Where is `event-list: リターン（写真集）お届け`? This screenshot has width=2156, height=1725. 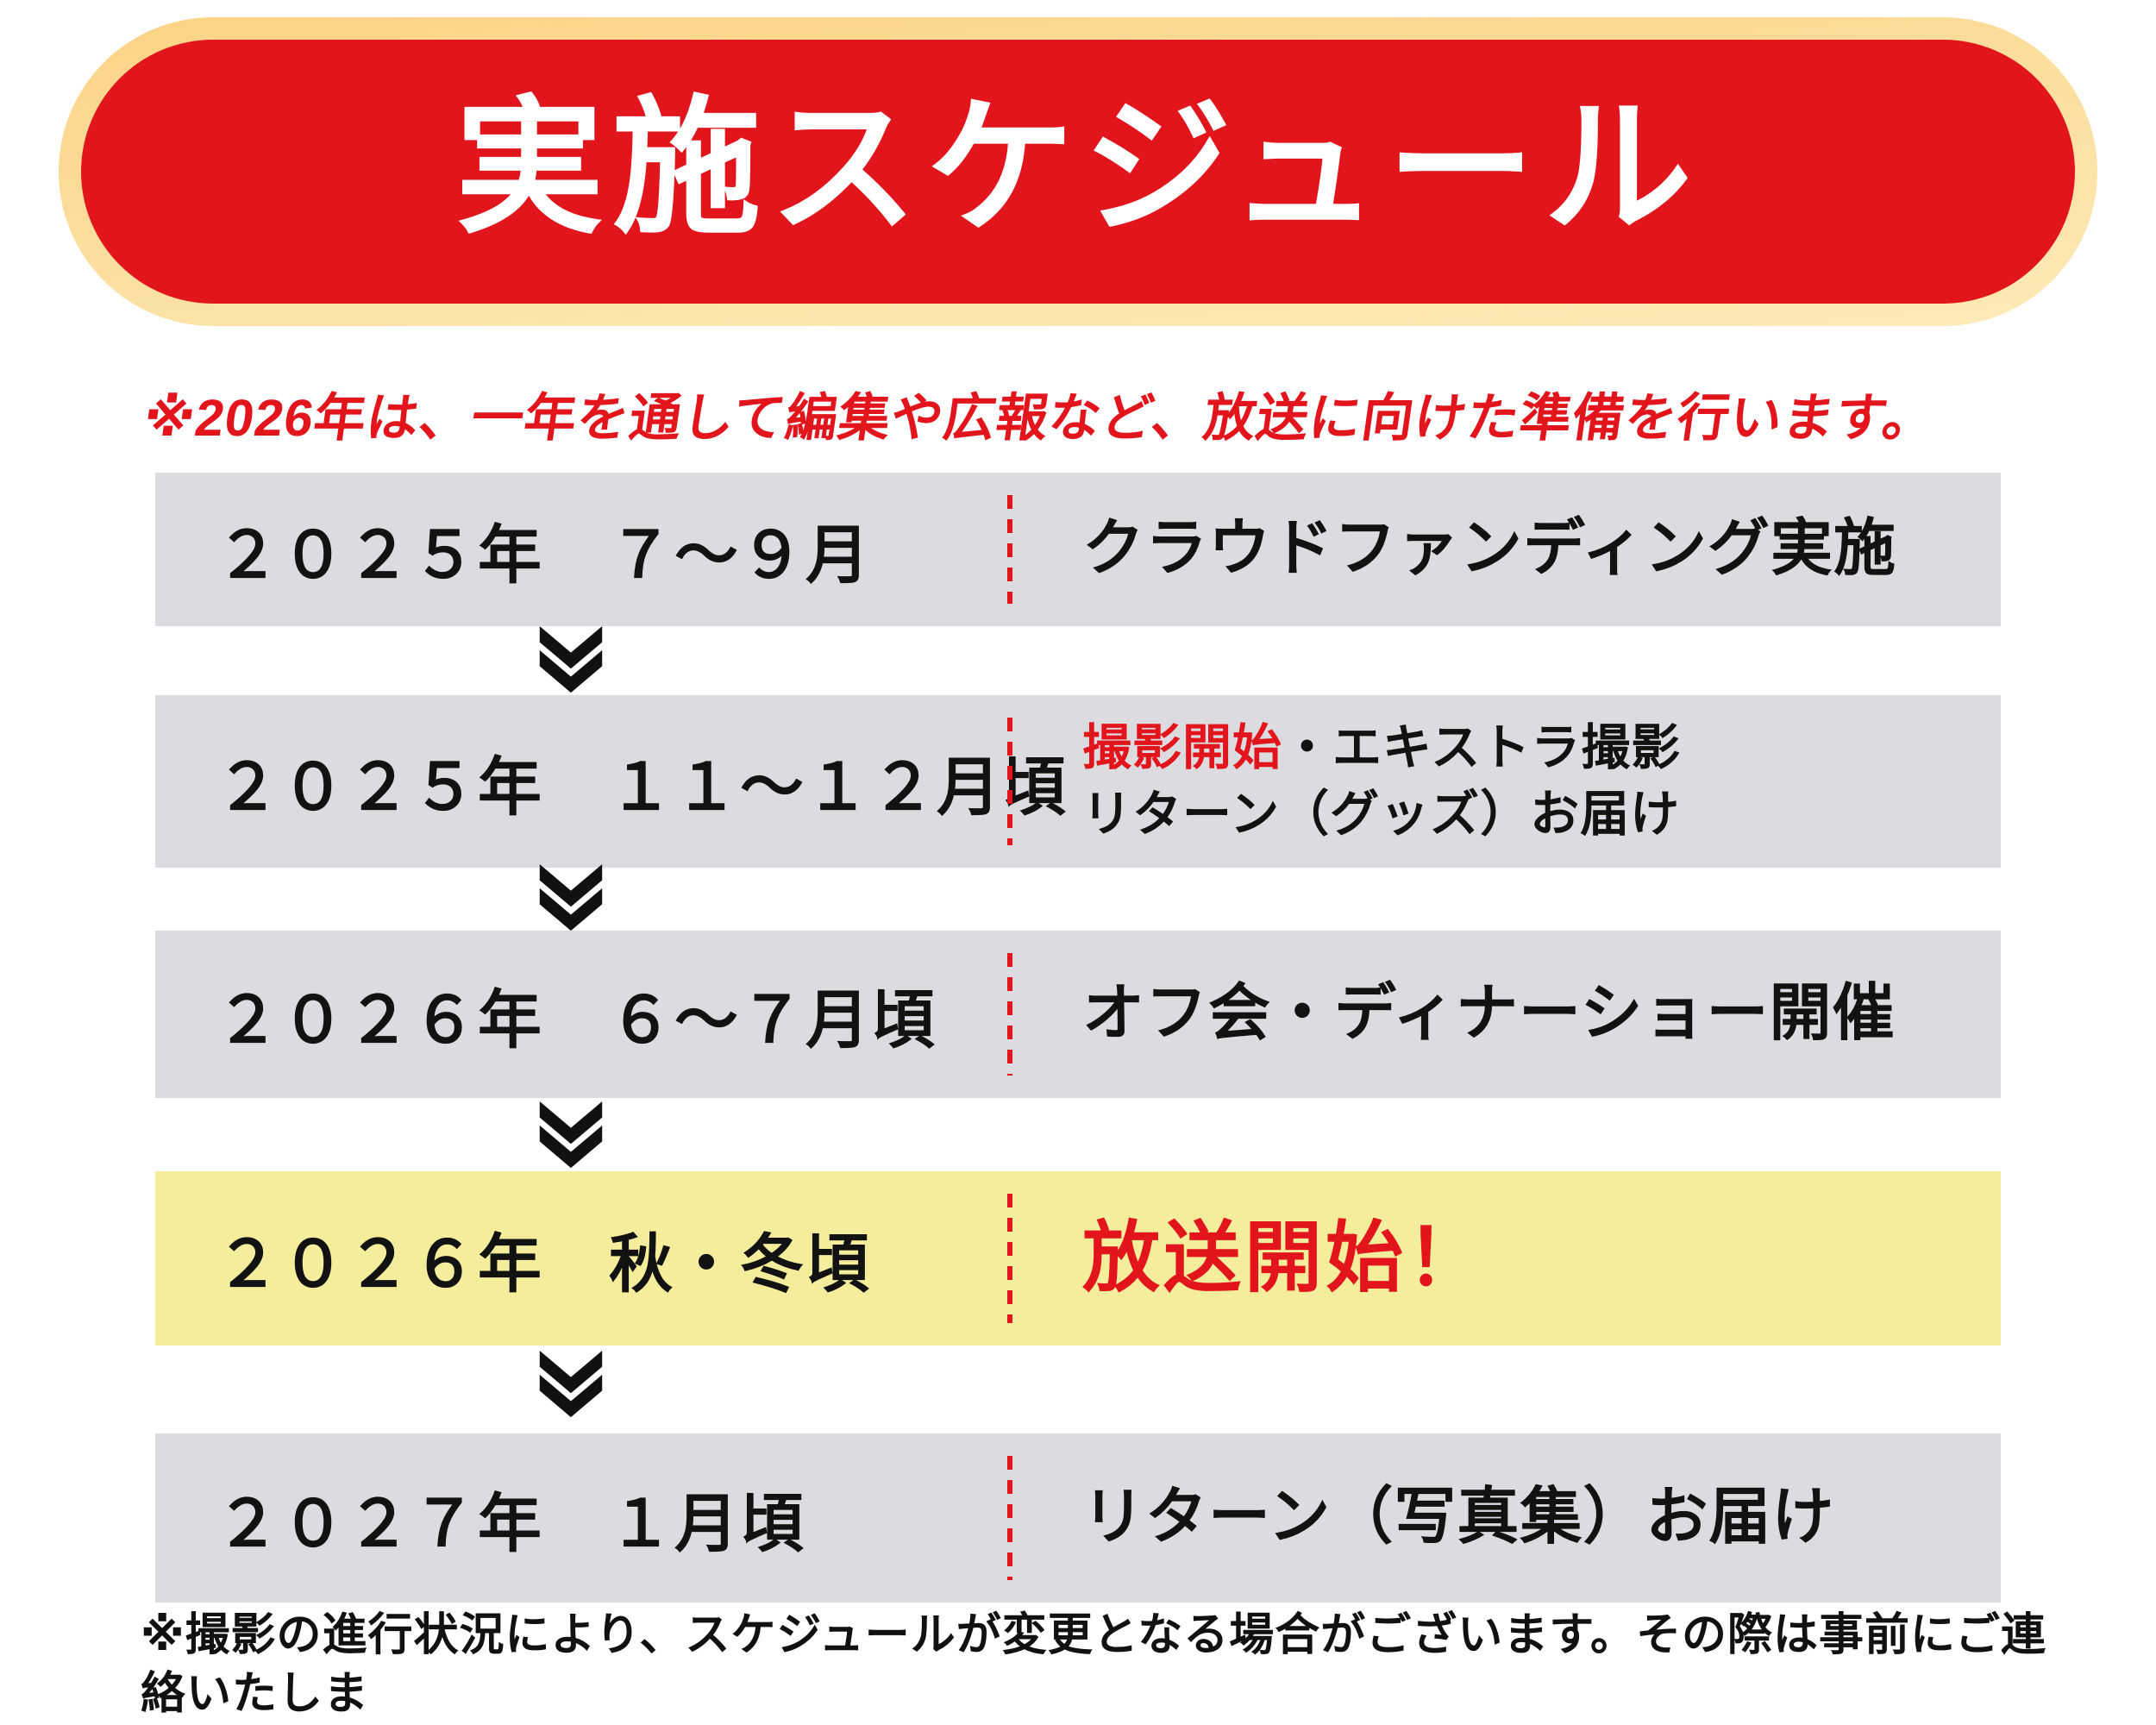
event-list: リターン（写真集）お届け is located at coordinates (1533, 1518).